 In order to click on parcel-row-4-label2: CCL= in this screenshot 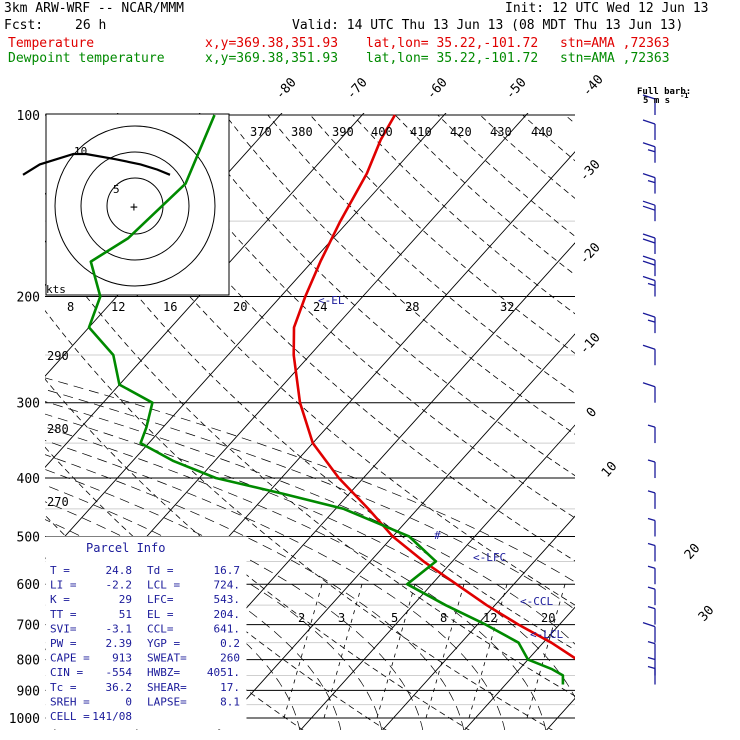, I will do `click(160, 628)`.